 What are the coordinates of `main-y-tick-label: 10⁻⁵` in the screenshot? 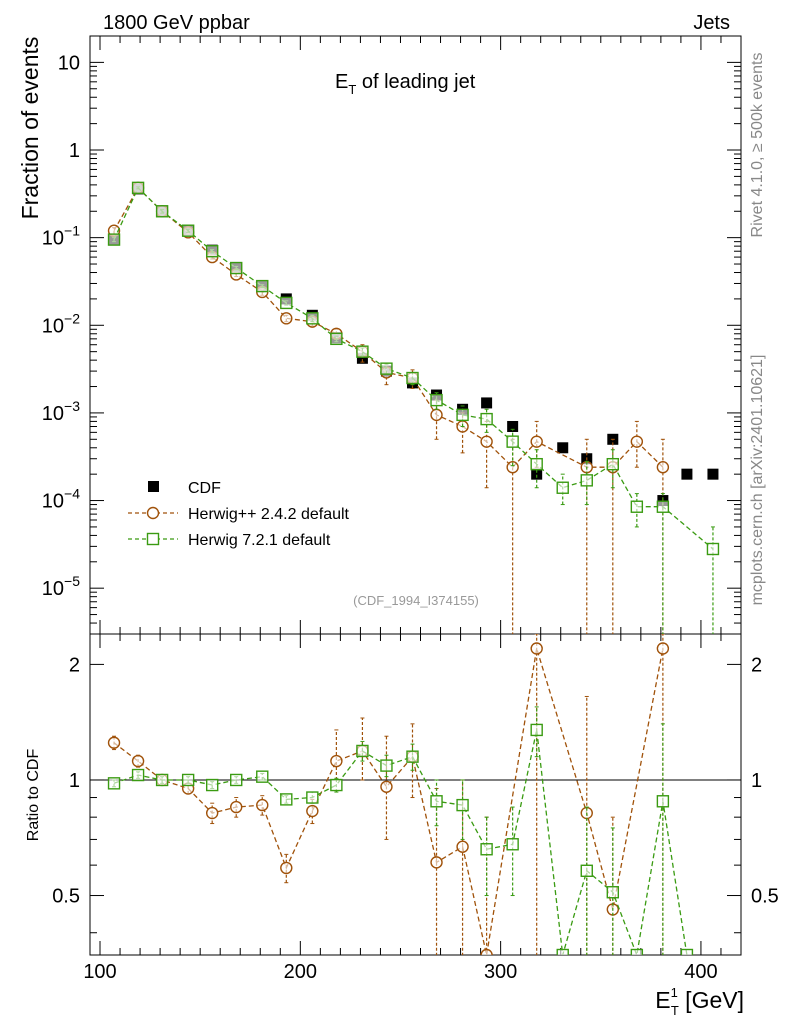 It's located at (61, 586).